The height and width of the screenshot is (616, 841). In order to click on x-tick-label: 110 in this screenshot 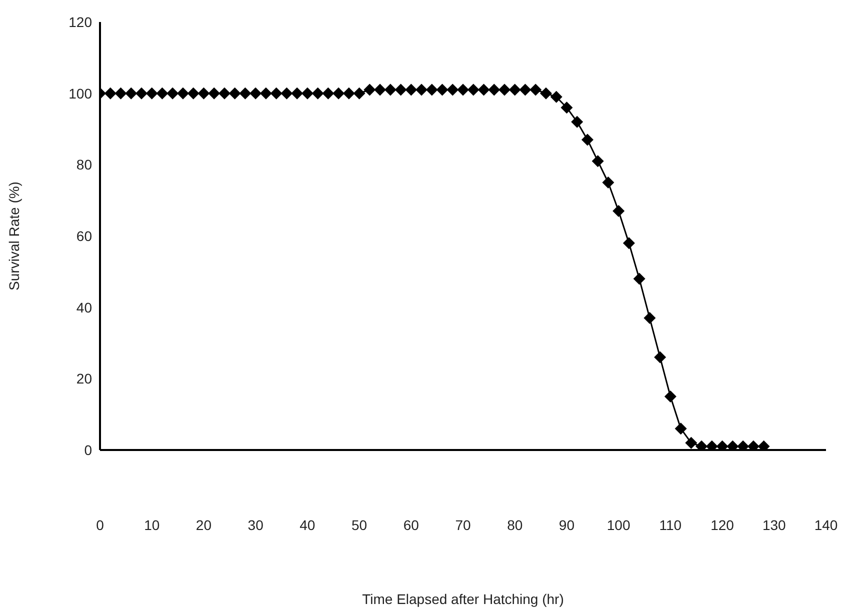, I will do `click(670, 524)`.